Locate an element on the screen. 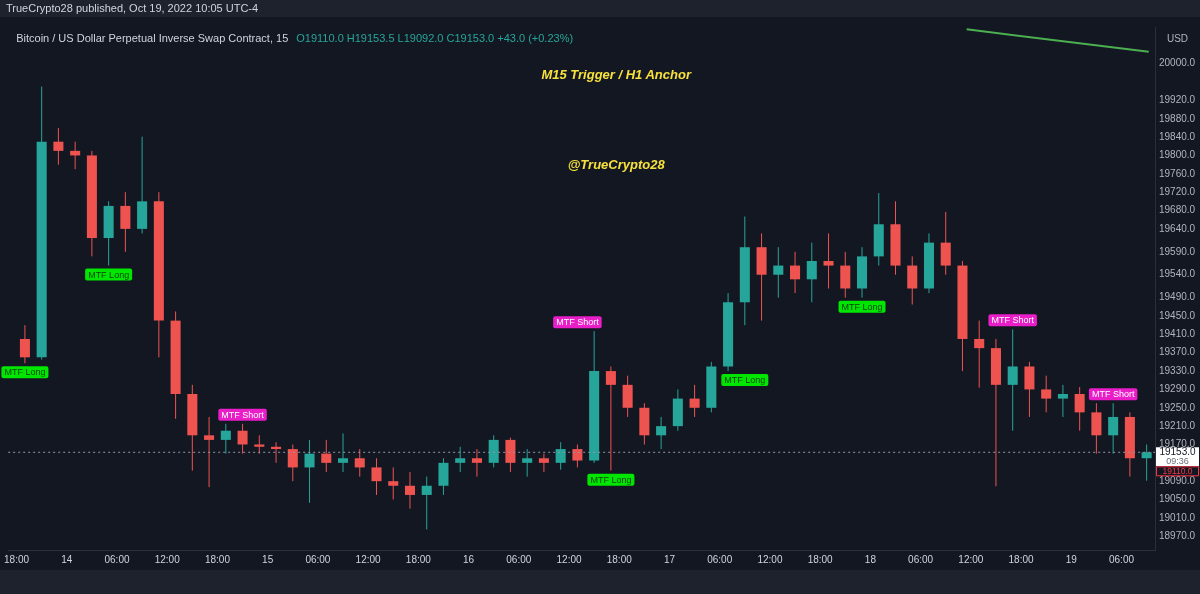 The image size is (1200, 594). y-tick-label: 19250.0 is located at coordinates (1177, 407).